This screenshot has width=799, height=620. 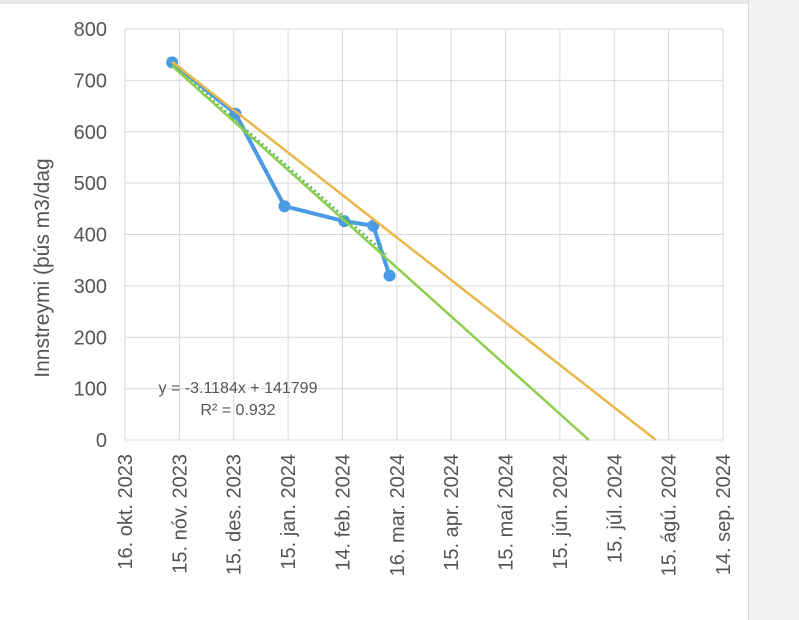 I want to click on y-tick-label: 700, so click(x=90, y=81).